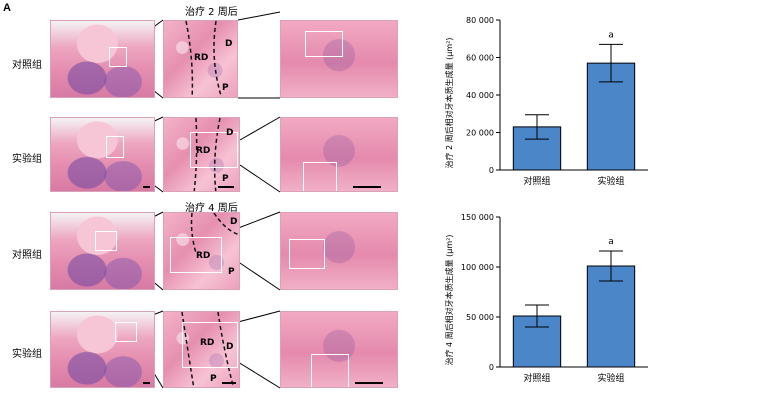 Image resolution: width=776 pixels, height=400 pixels. What do you see at coordinates (211, 208) in the screenshot?
I see `section-title-week4: 治疗 4 周后` at bounding box center [211, 208].